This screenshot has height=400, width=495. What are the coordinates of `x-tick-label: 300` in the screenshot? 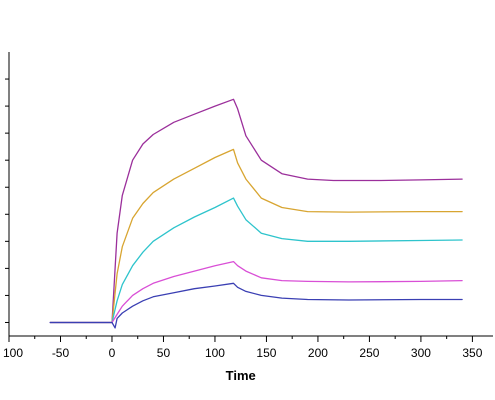 It's located at (421, 353).